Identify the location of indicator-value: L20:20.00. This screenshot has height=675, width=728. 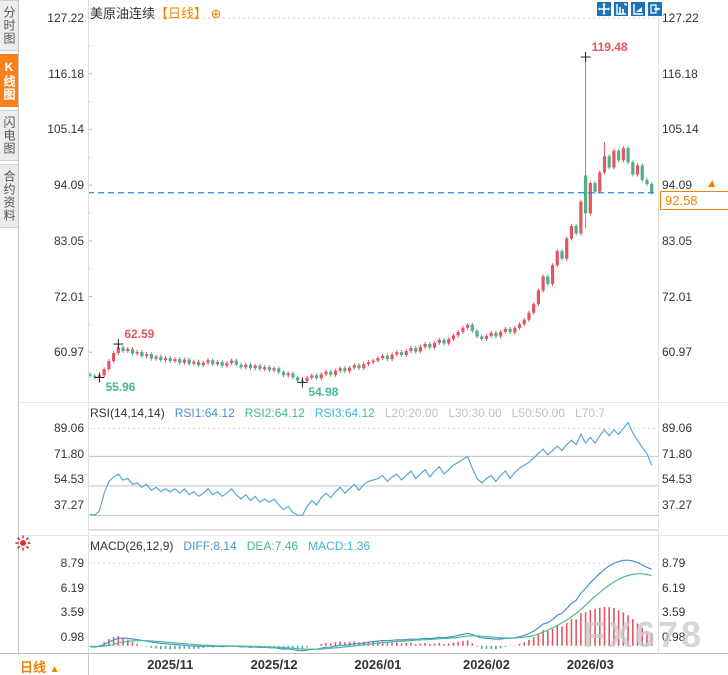
(411, 413).